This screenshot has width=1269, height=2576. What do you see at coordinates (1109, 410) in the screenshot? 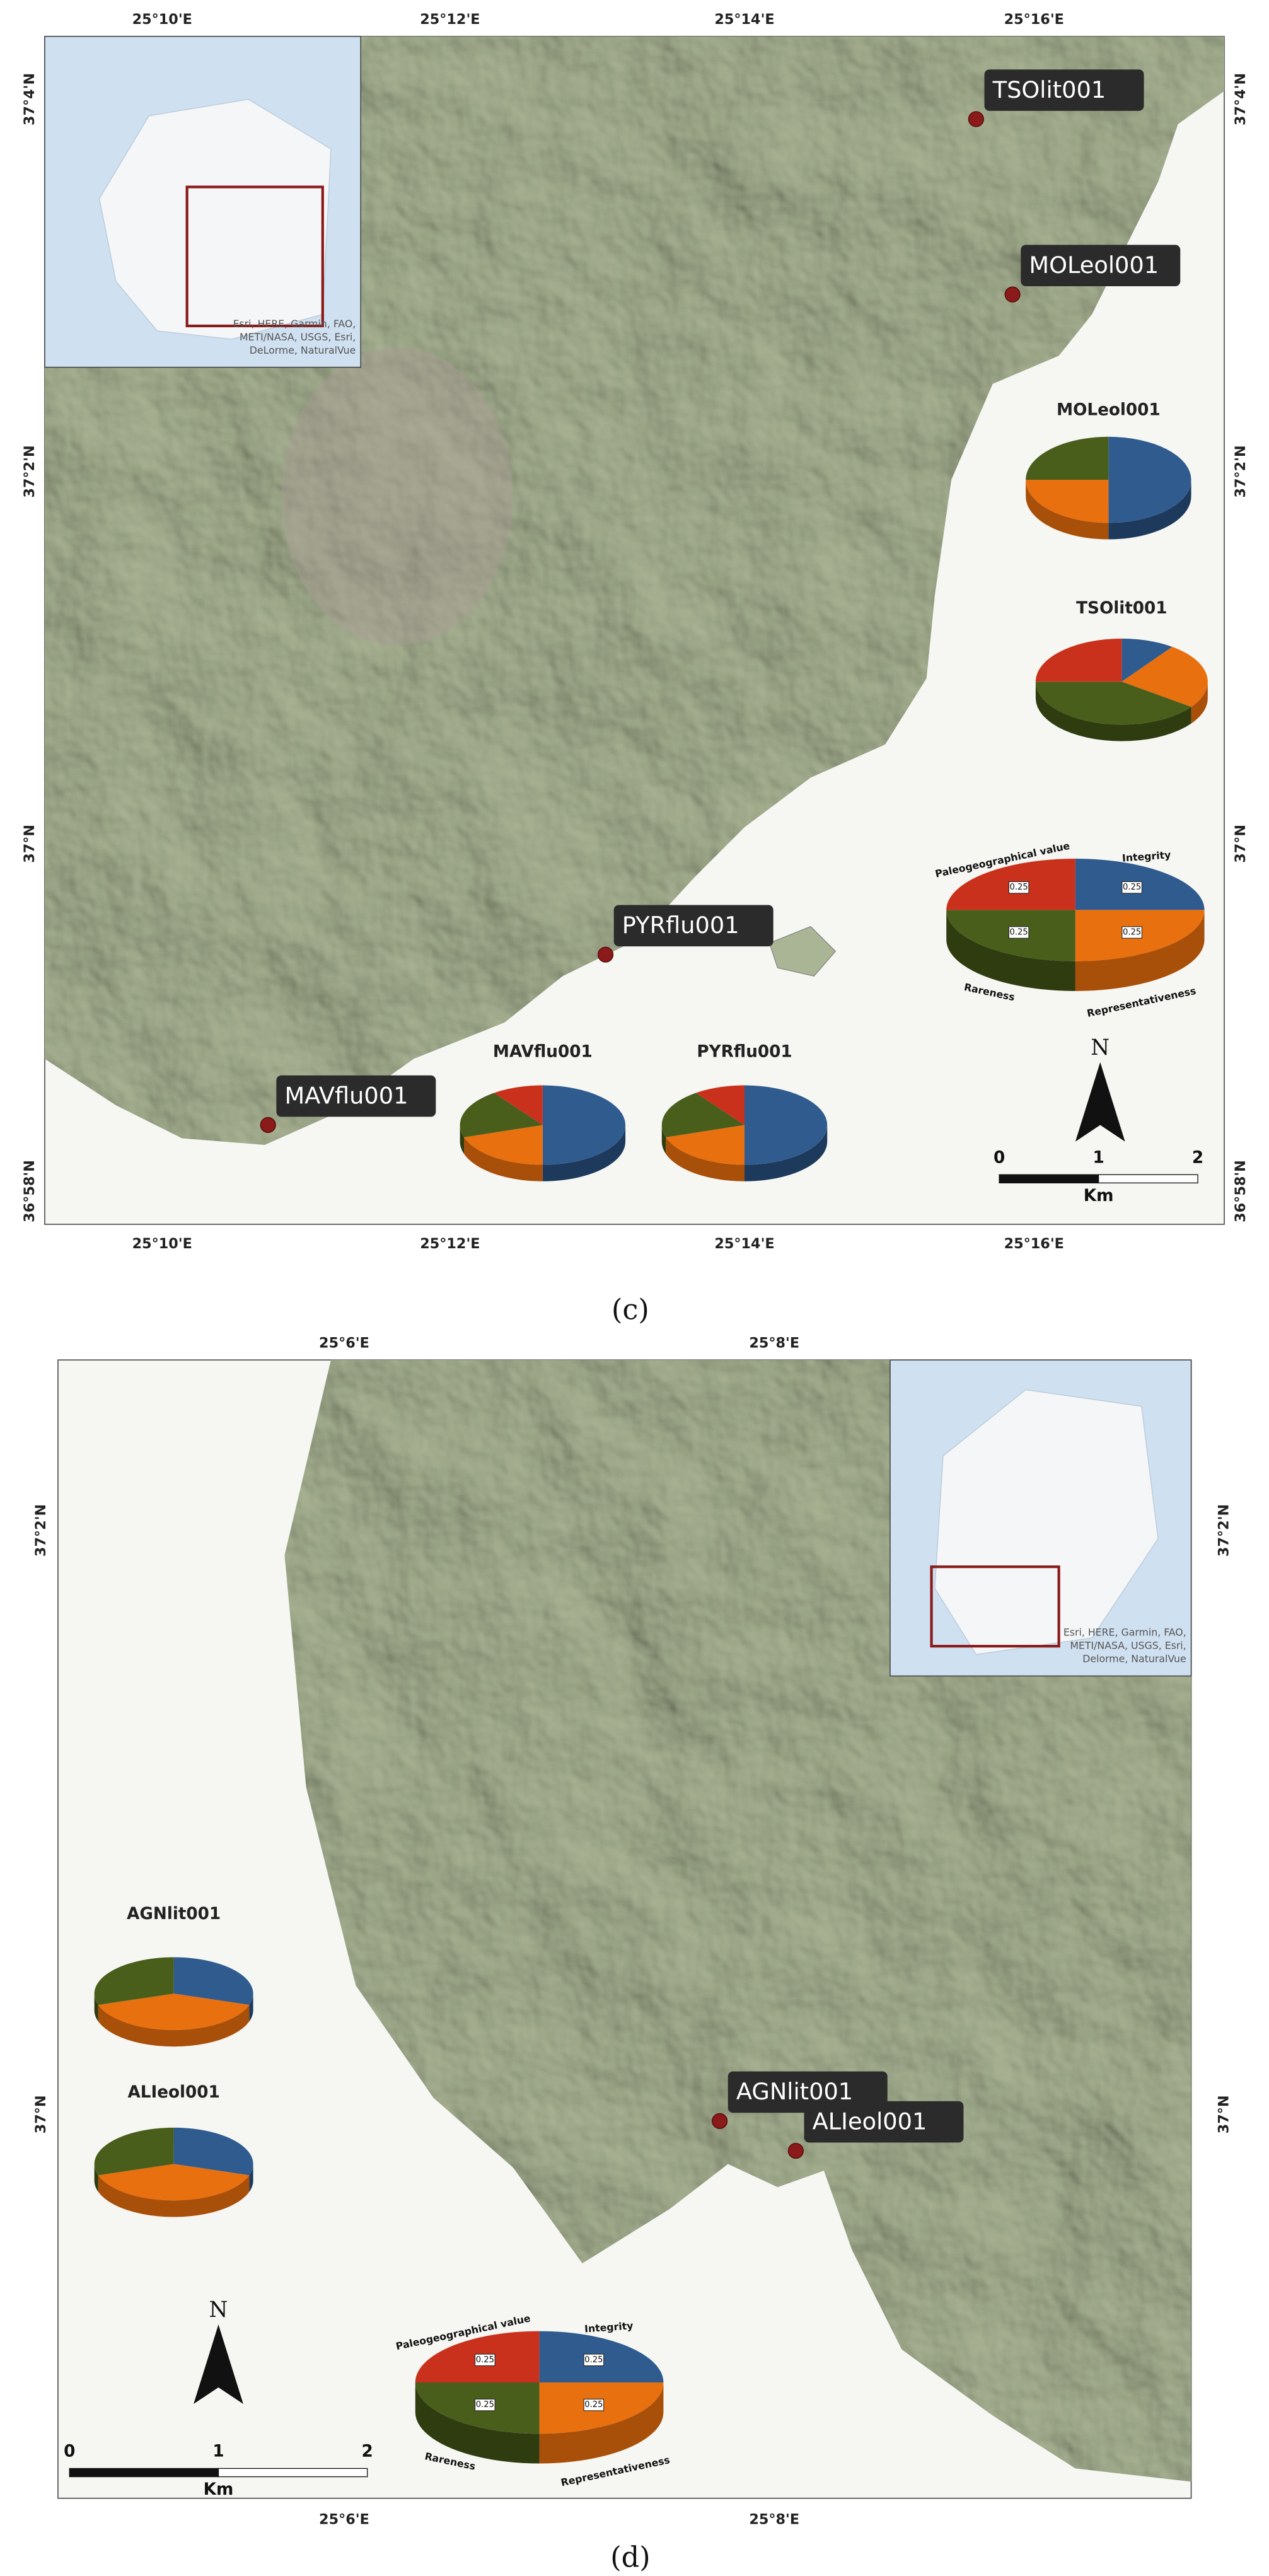
I see `pie-title: MOLeol001` at bounding box center [1109, 410].